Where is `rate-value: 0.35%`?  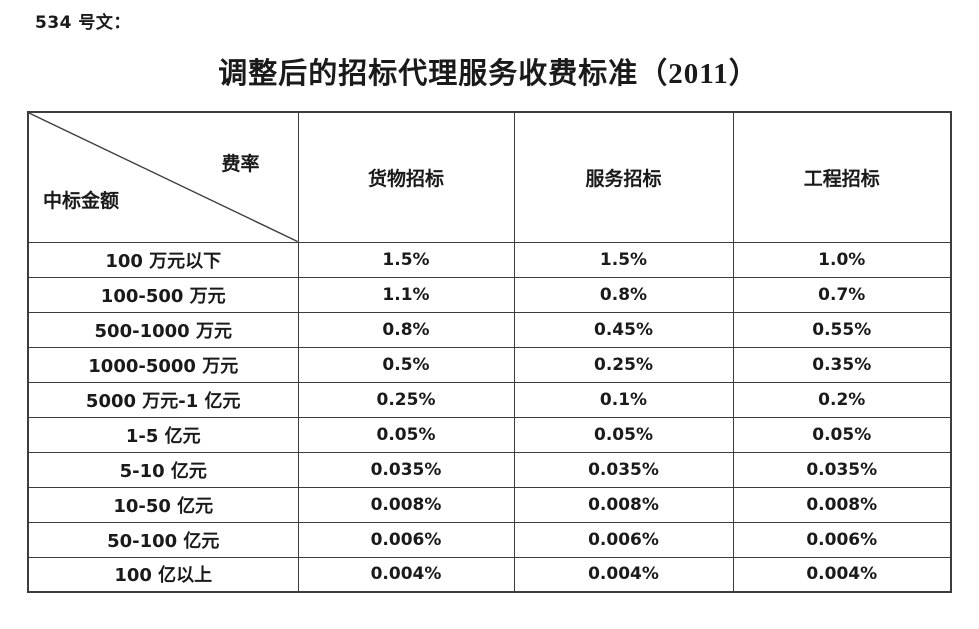 rate-value: 0.35% is located at coordinates (842, 364).